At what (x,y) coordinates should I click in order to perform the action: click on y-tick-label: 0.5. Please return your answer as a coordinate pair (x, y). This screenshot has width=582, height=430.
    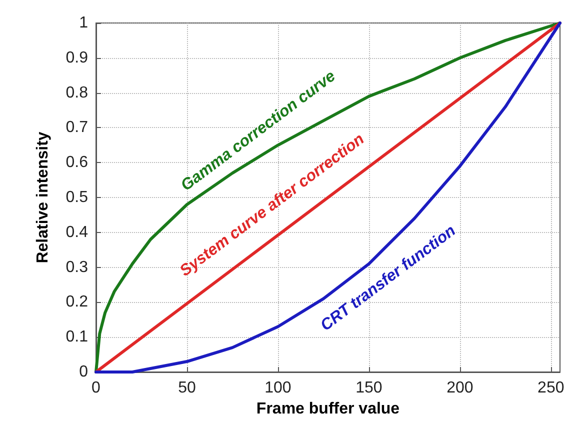
    Looking at the image, I should click on (77, 197).